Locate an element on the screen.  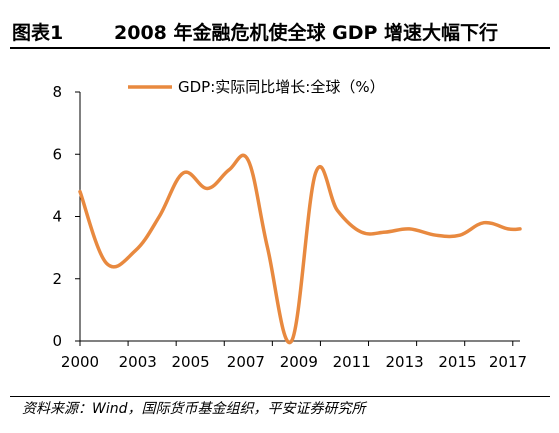
chart-legend: GDP:实际同比增长:全球（%） is located at coordinates (256, 87).